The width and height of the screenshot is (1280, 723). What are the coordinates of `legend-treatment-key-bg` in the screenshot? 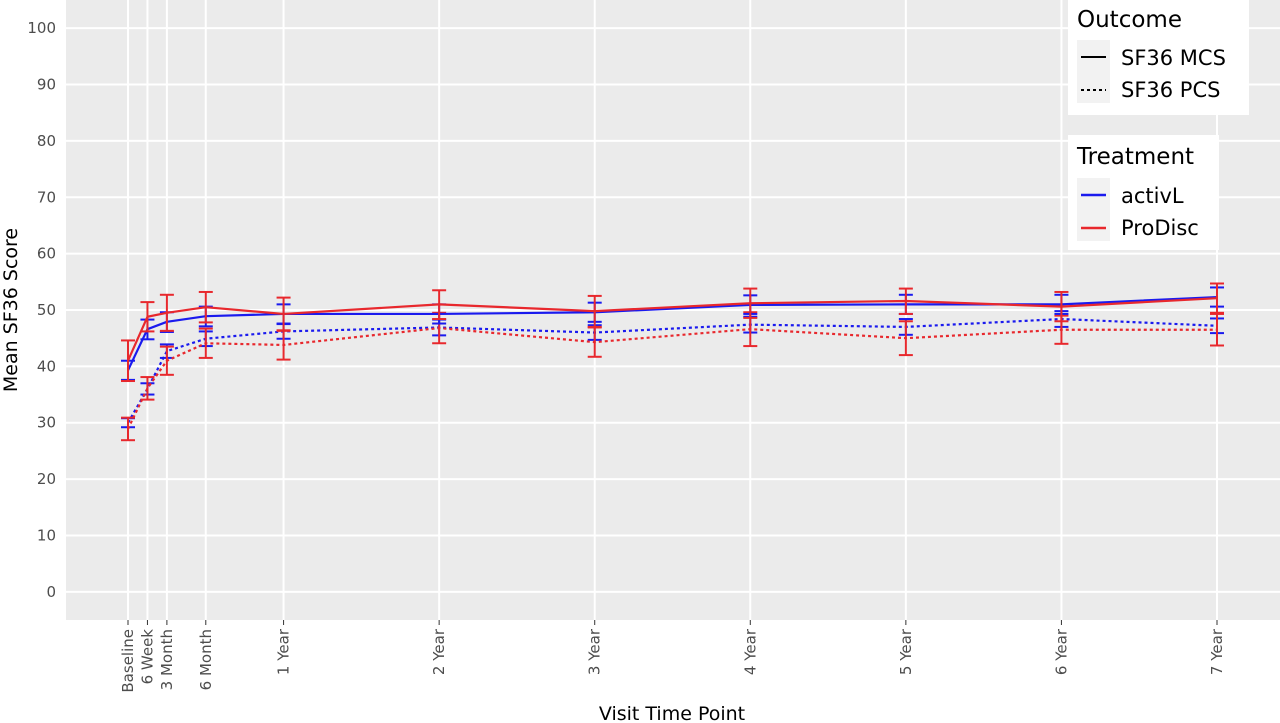 It's located at (1093, 209).